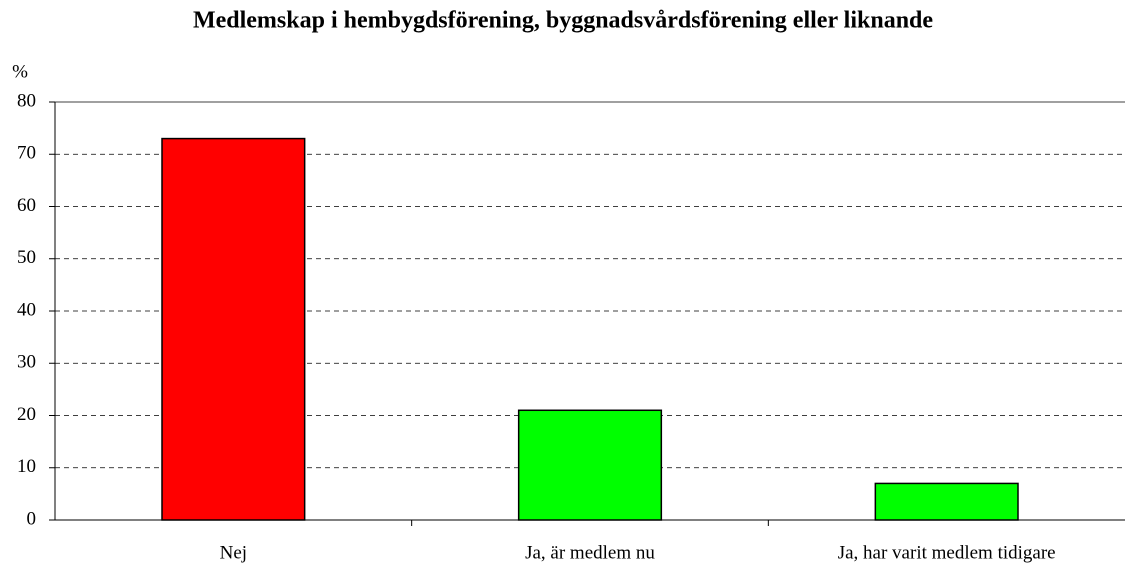 This screenshot has height=574, width=1126. Describe the element at coordinates (32, 518) in the screenshot. I see `y-tick-label: 0` at that location.